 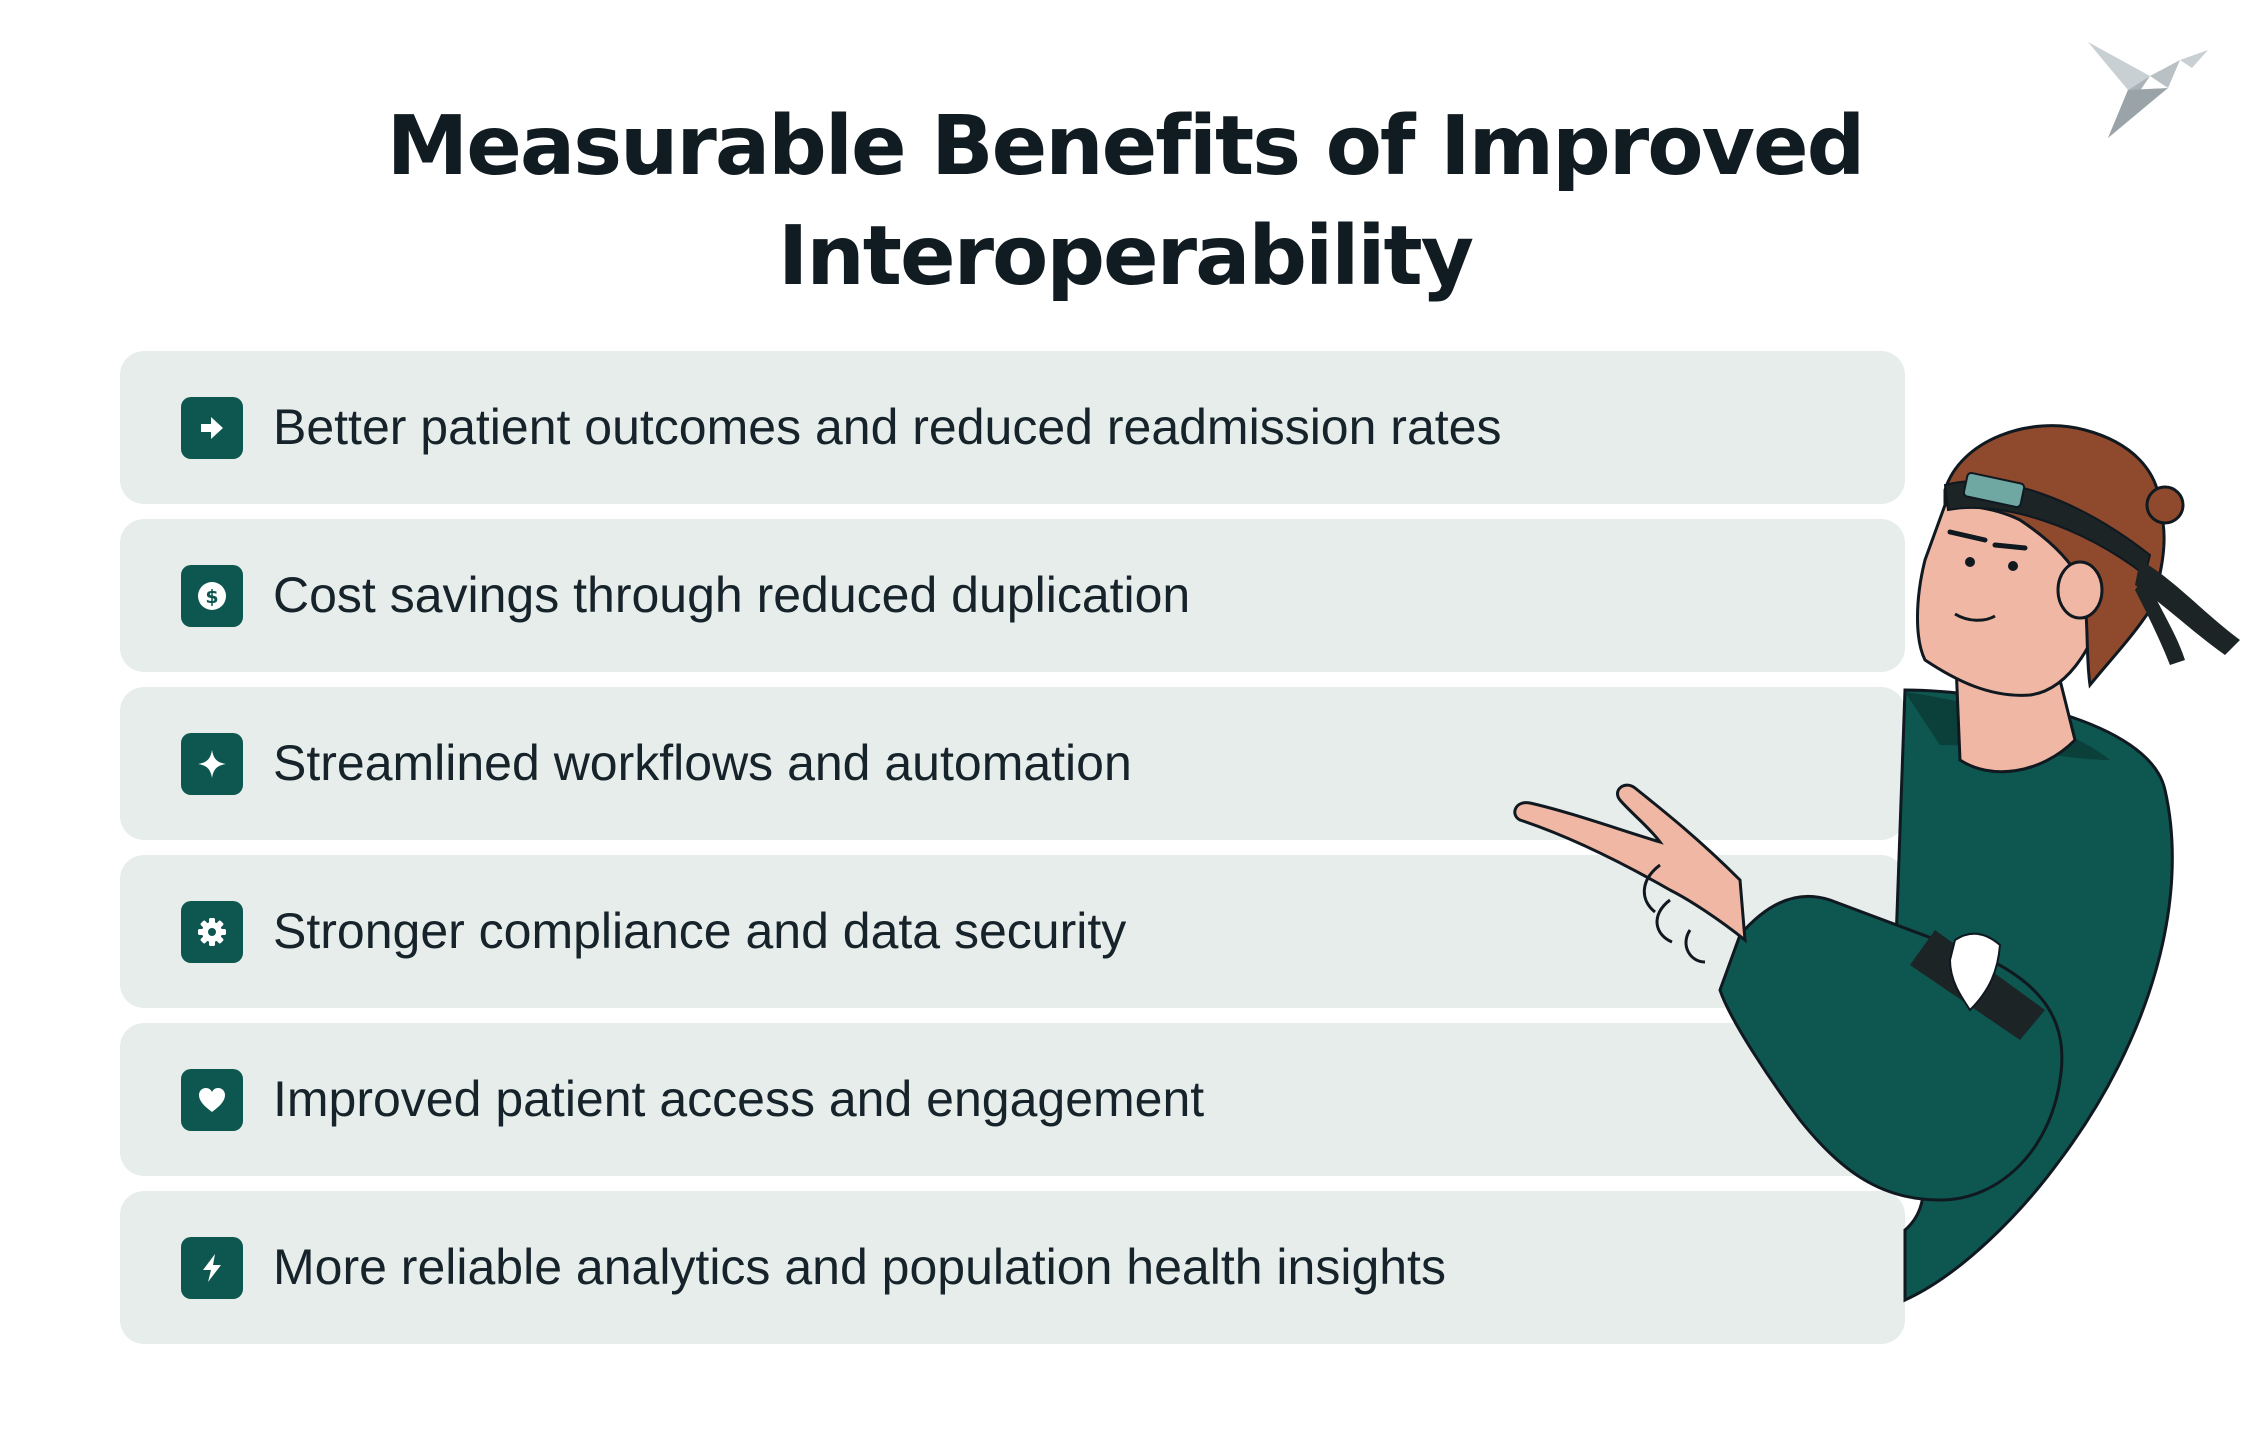 I want to click on benefit-label: Improved patient access and engagement, so click(x=739, y=1099).